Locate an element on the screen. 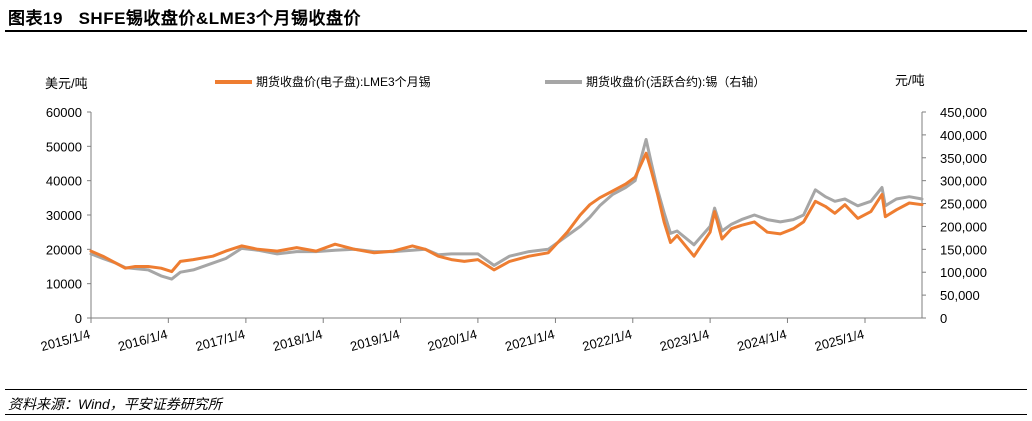  x-tick-label: 2024/1/4 is located at coordinates (761, 340).